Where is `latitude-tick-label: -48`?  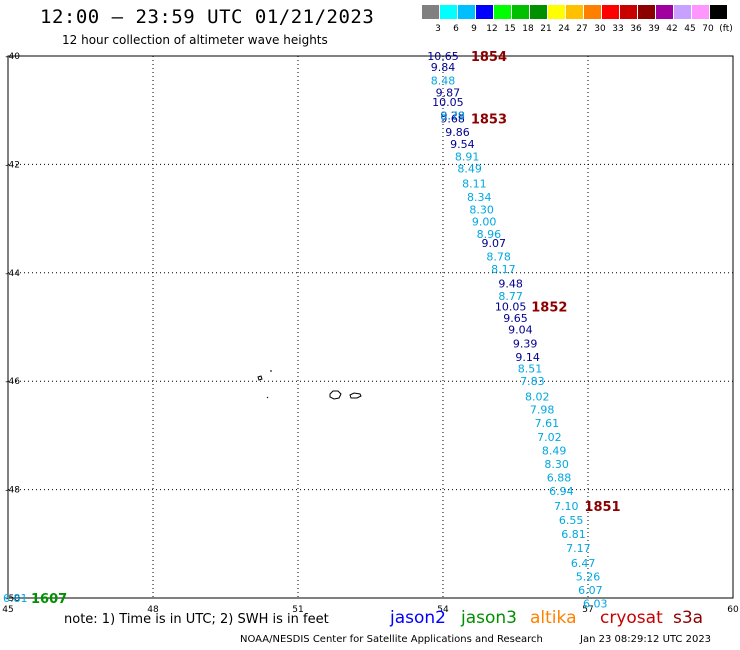 latitude-tick-label: -48 is located at coordinates (12, 491).